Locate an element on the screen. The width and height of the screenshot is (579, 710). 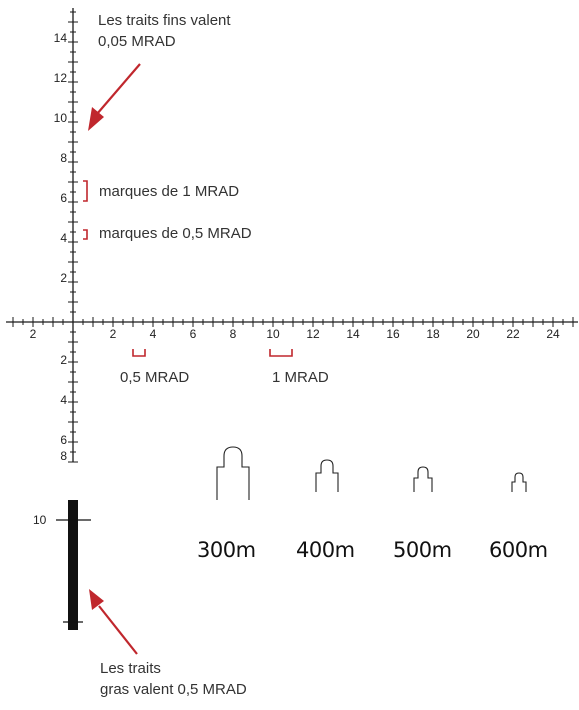
v-label-6-lower: 6 is located at coordinates (63, 440).